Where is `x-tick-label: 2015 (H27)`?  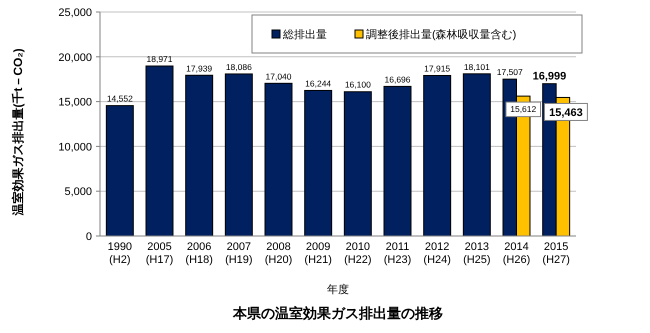 x-tick-label: 2015 (H27) is located at coordinates (556, 253).